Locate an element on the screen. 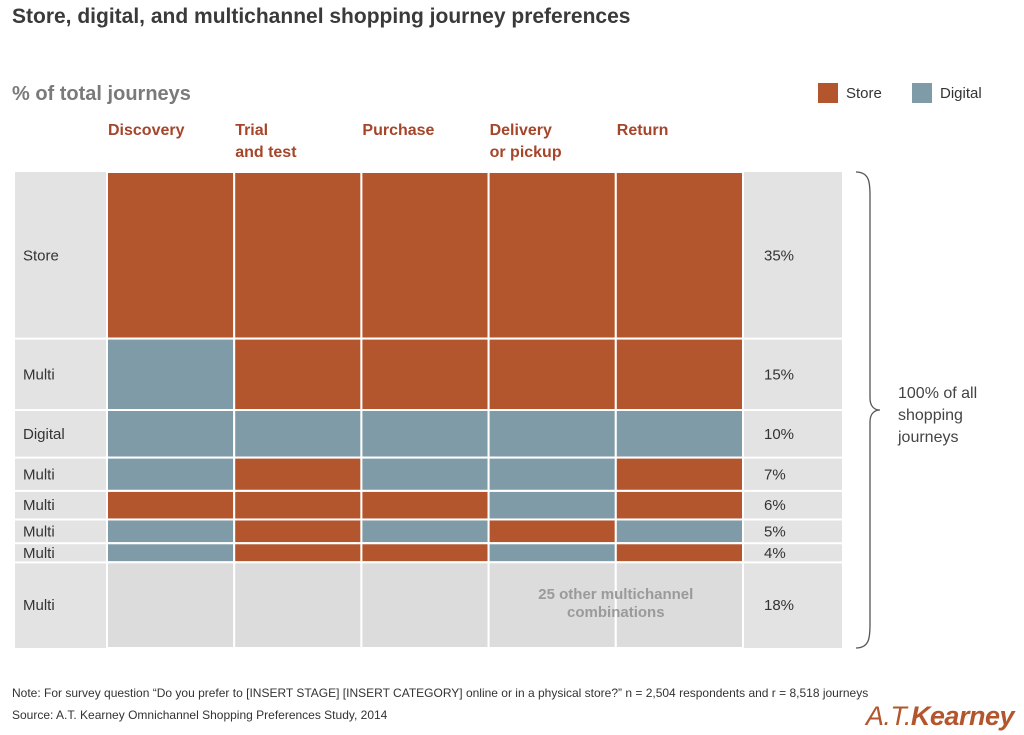  legend-label-store: Store is located at coordinates (864, 93).